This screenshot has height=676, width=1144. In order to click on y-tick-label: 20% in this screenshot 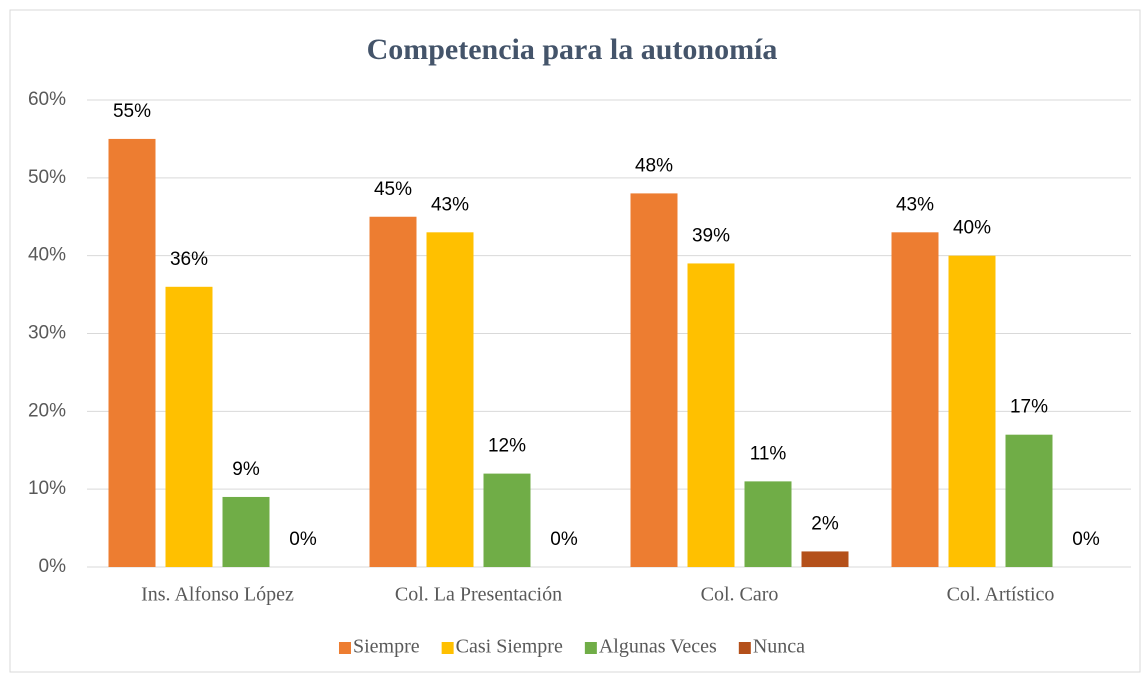, I will do `click(47, 410)`.